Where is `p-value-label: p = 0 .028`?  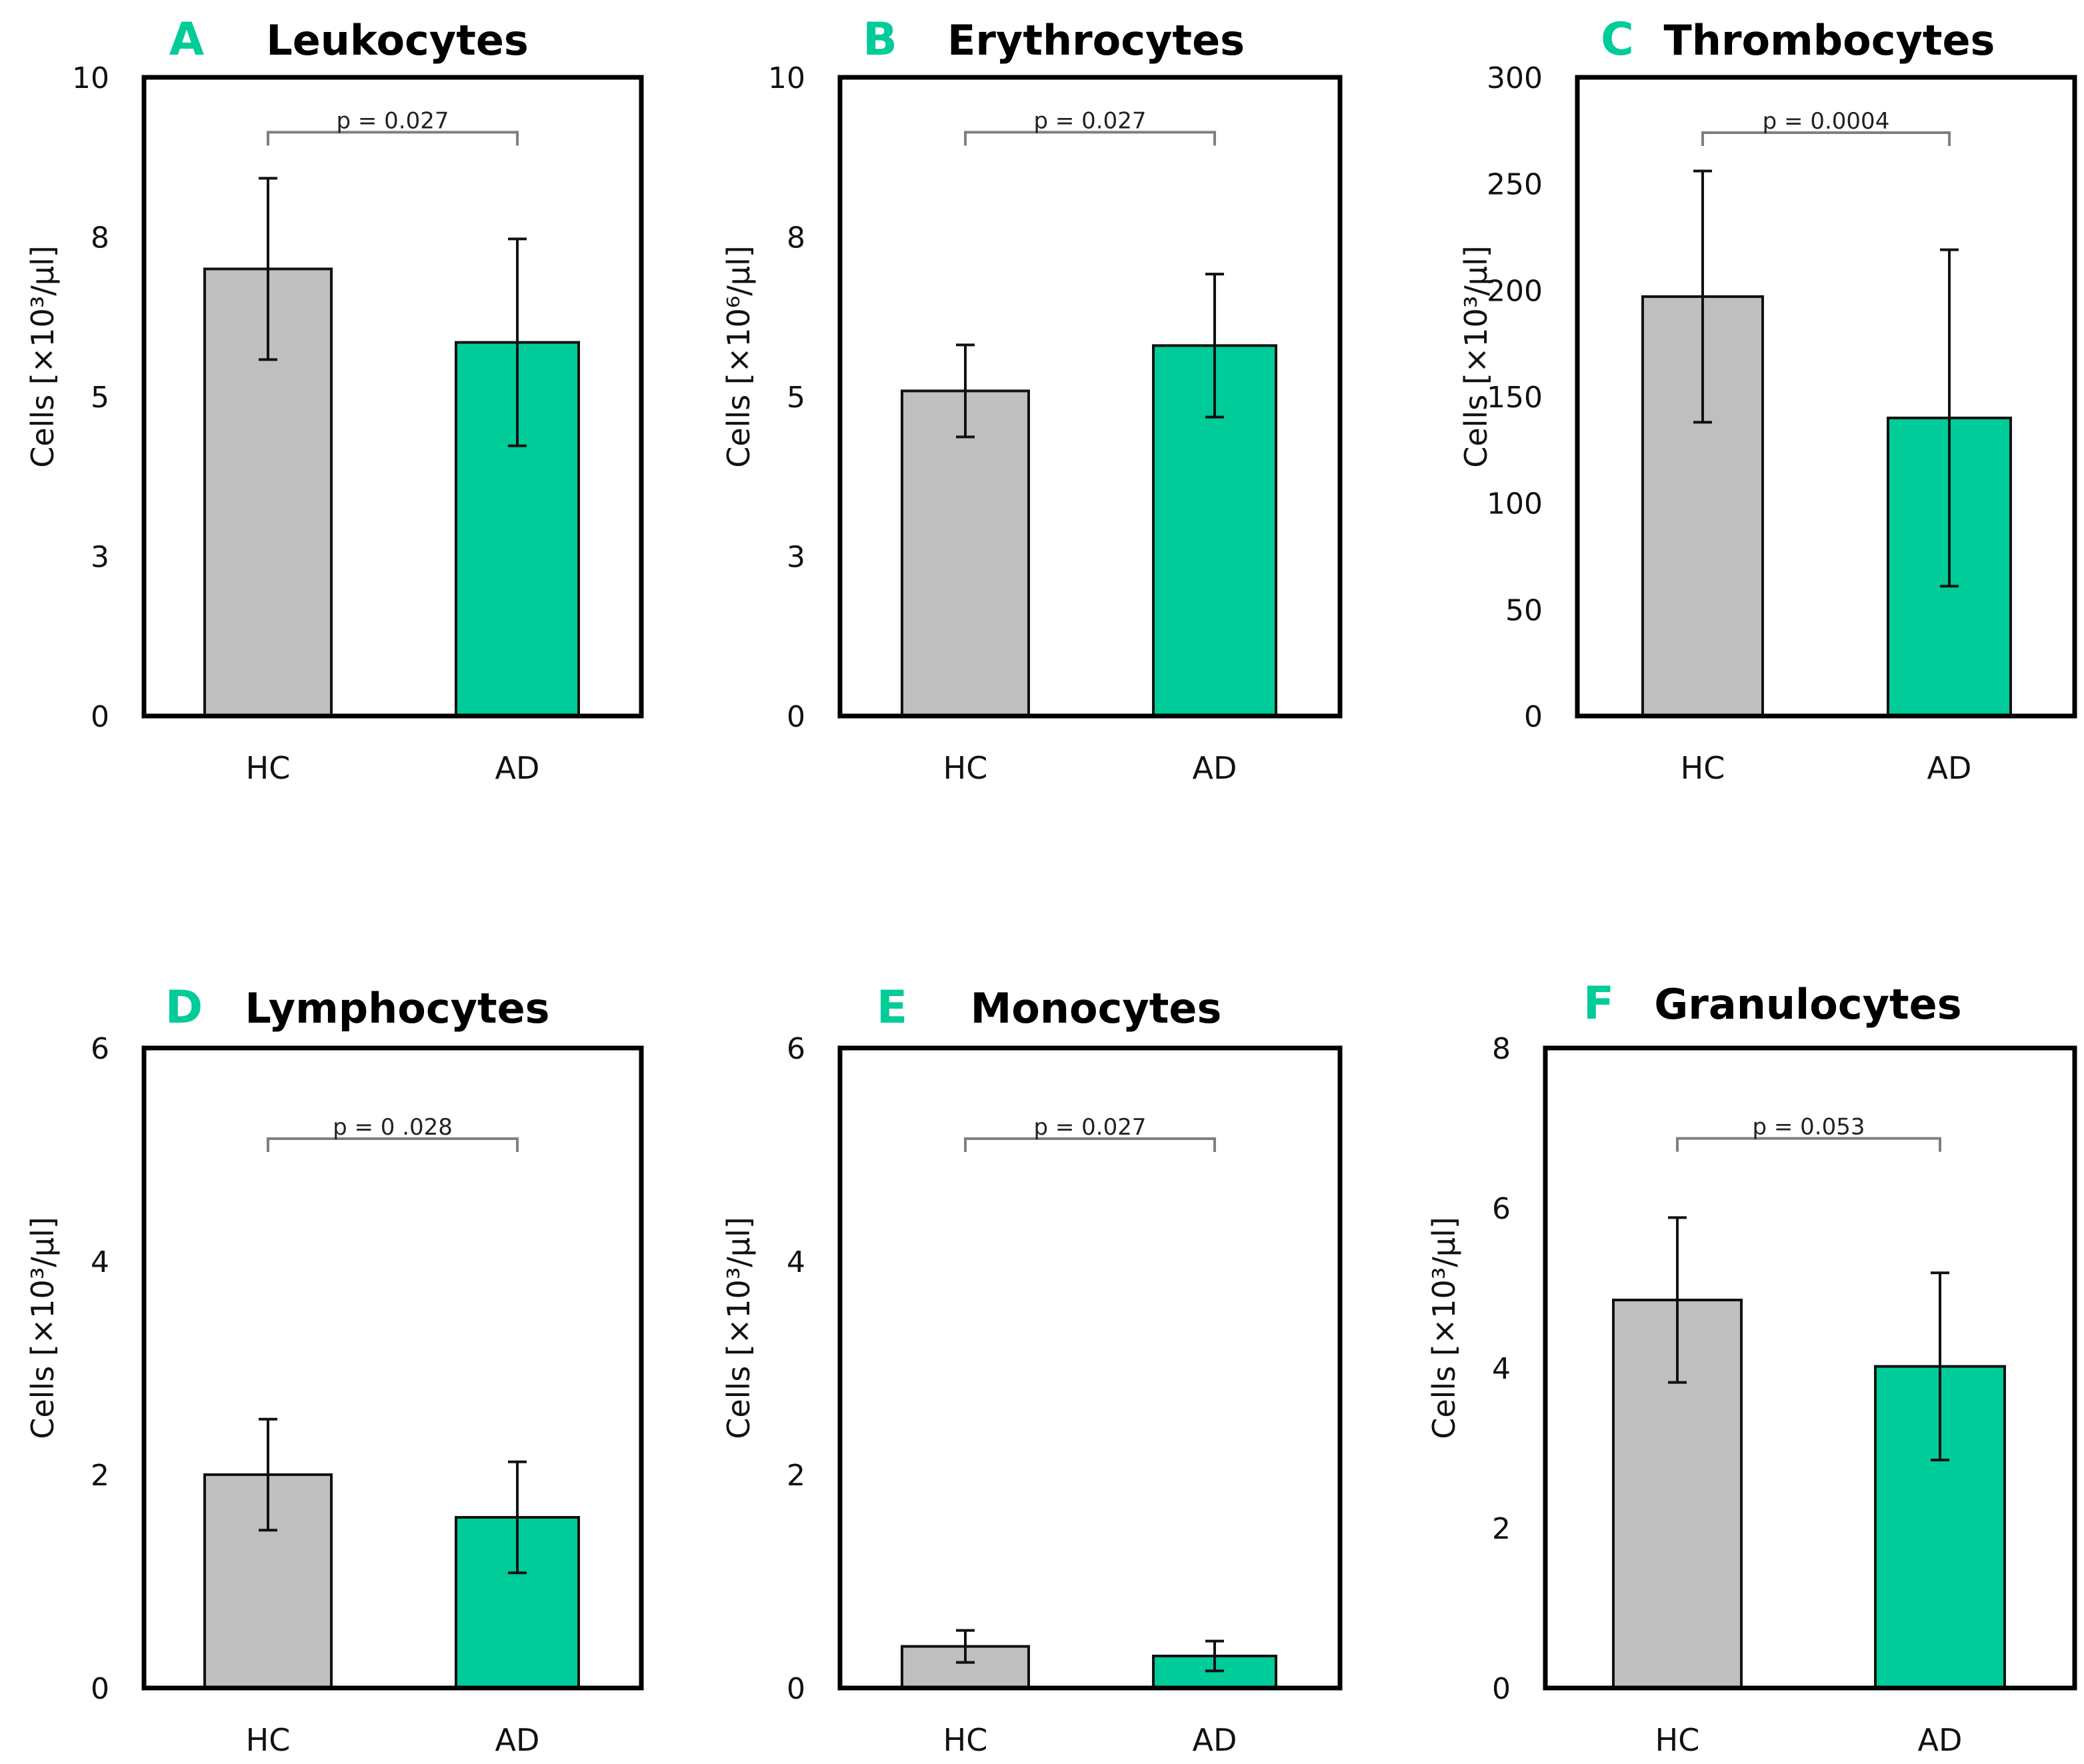
p-value-label: p = 0 .028 is located at coordinates (393, 1127).